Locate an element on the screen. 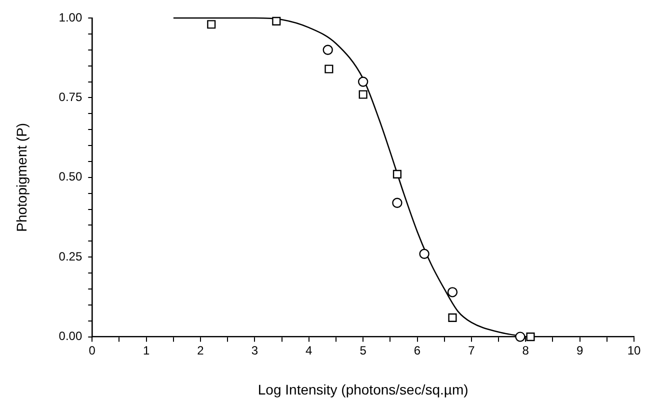 This screenshot has height=407, width=654. x-tick-label: 5 is located at coordinates (363, 350).